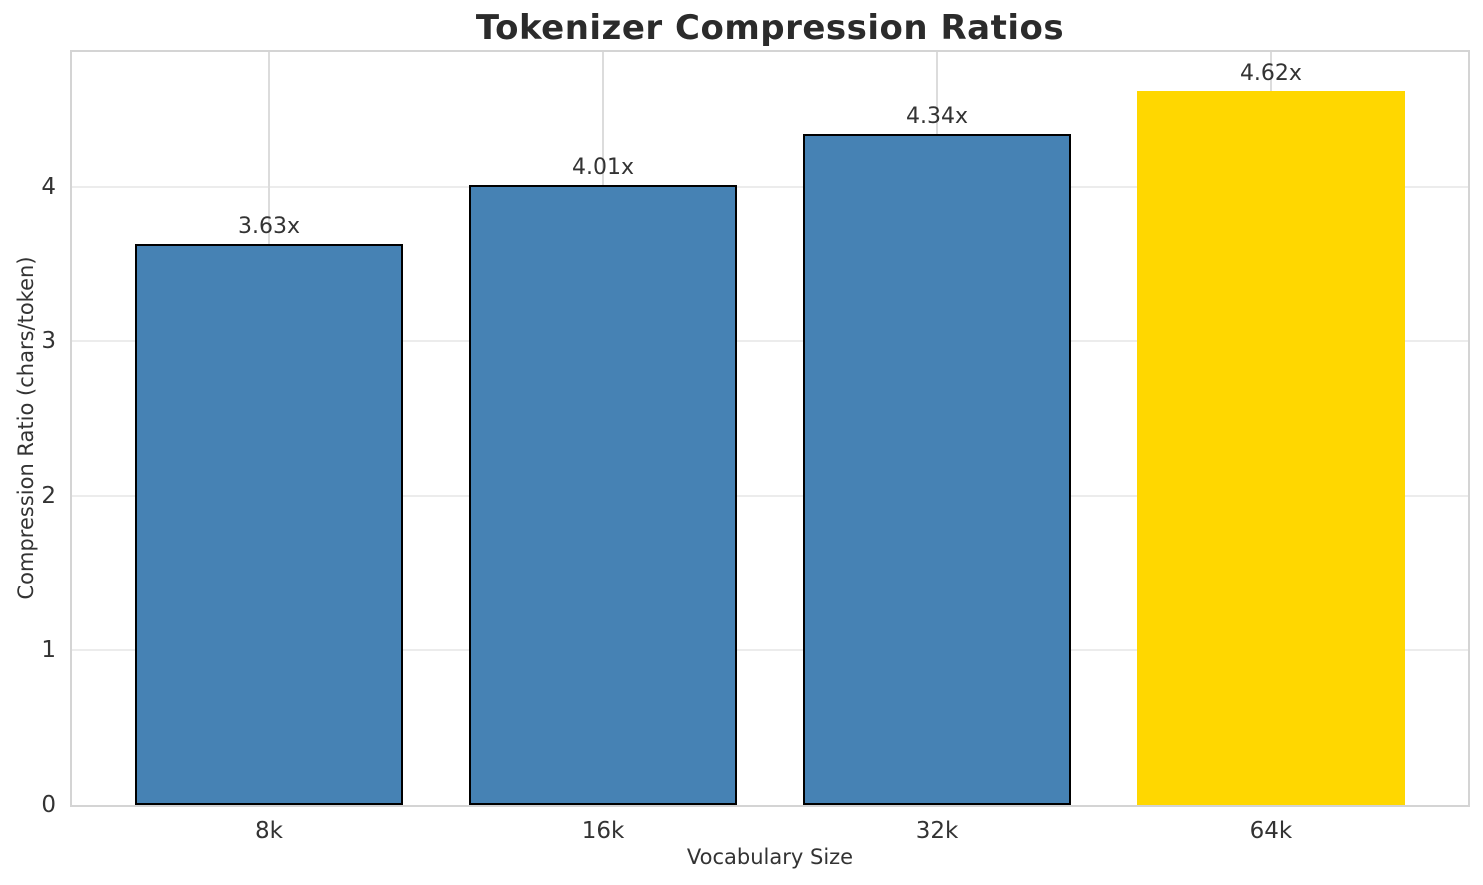 The height and width of the screenshot is (885, 1483). What do you see at coordinates (48, 341) in the screenshot?
I see `y-tick-label-3: 3` at bounding box center [48, 341].